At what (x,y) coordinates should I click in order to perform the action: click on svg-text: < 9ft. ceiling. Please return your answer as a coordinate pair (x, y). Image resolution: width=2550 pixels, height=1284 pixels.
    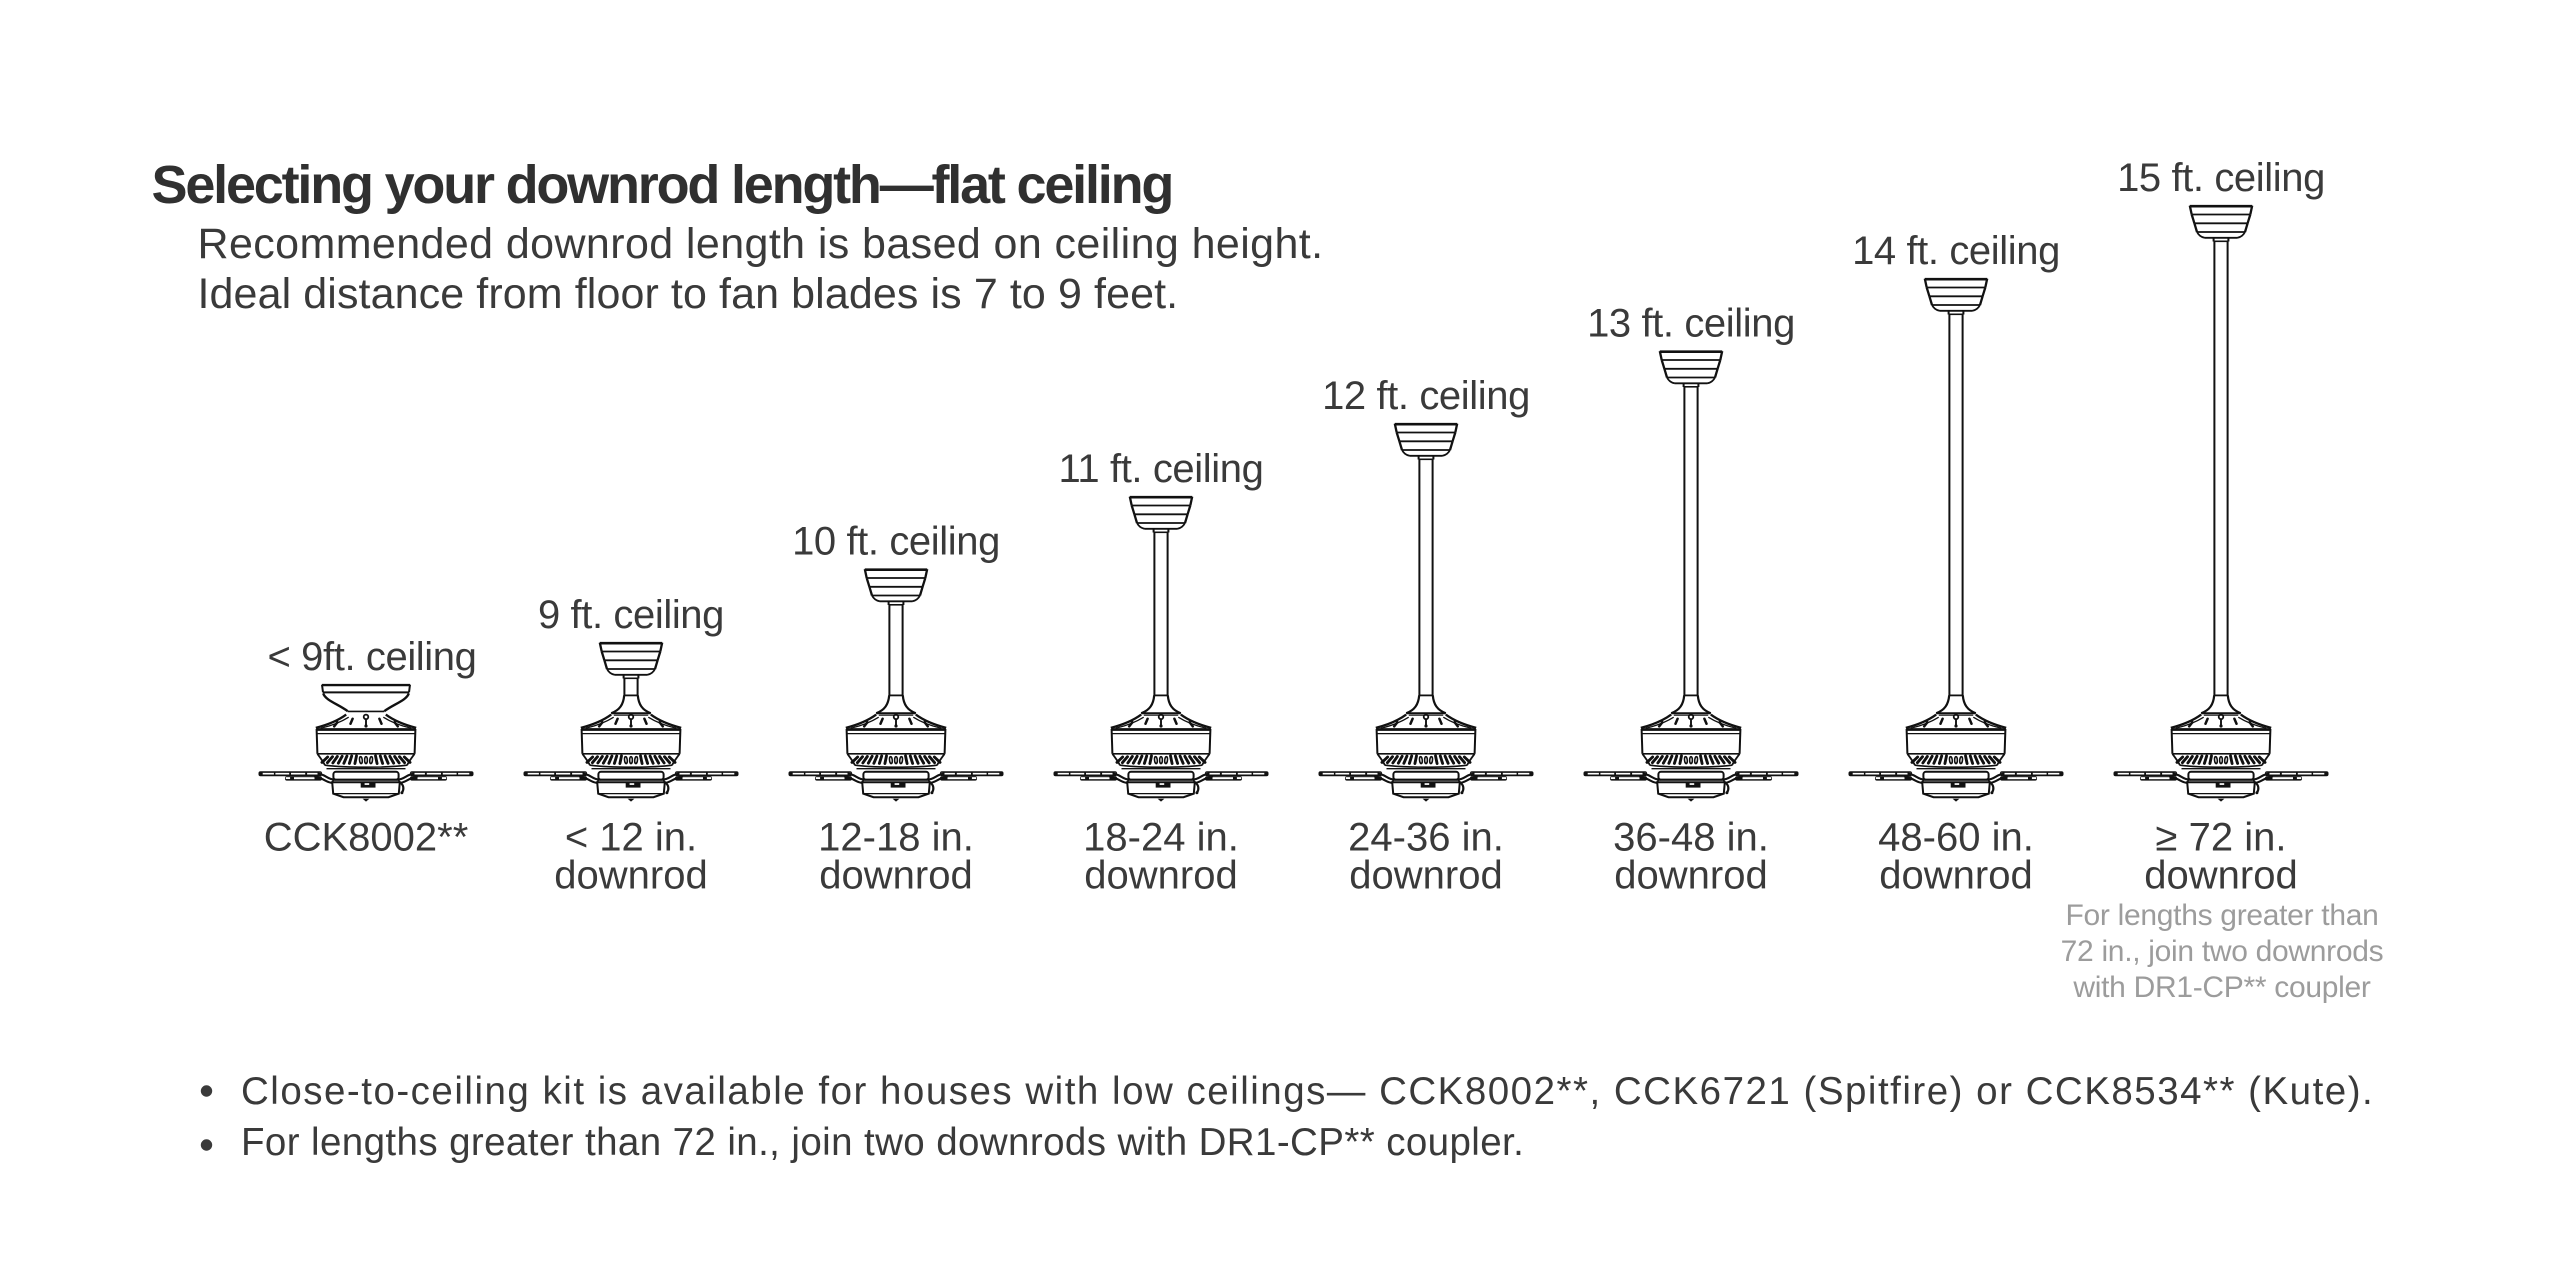
    Looking at the image, I should click on (372, 657).